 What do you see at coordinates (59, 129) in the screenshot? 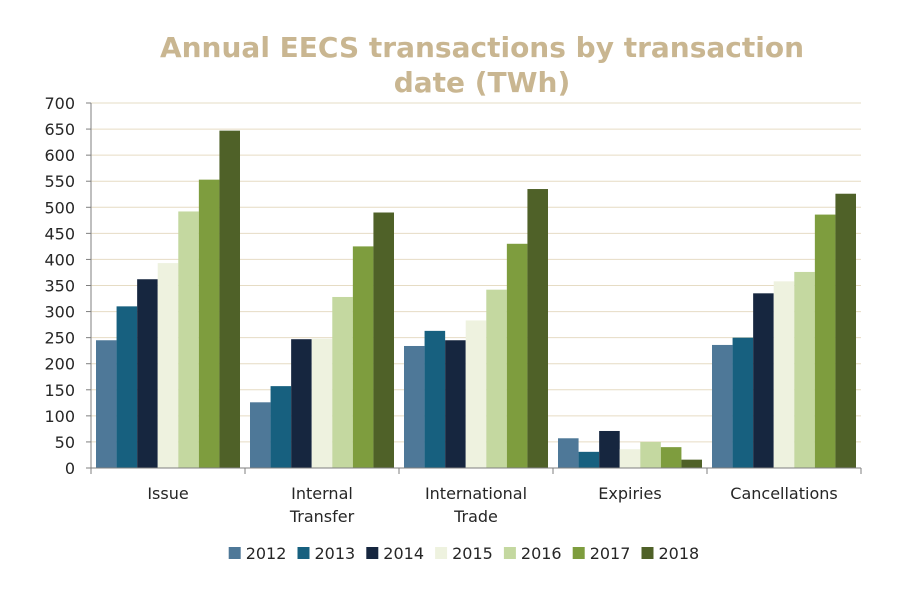
I see `y-tick-label: 650` at bounding box center [59, 129].